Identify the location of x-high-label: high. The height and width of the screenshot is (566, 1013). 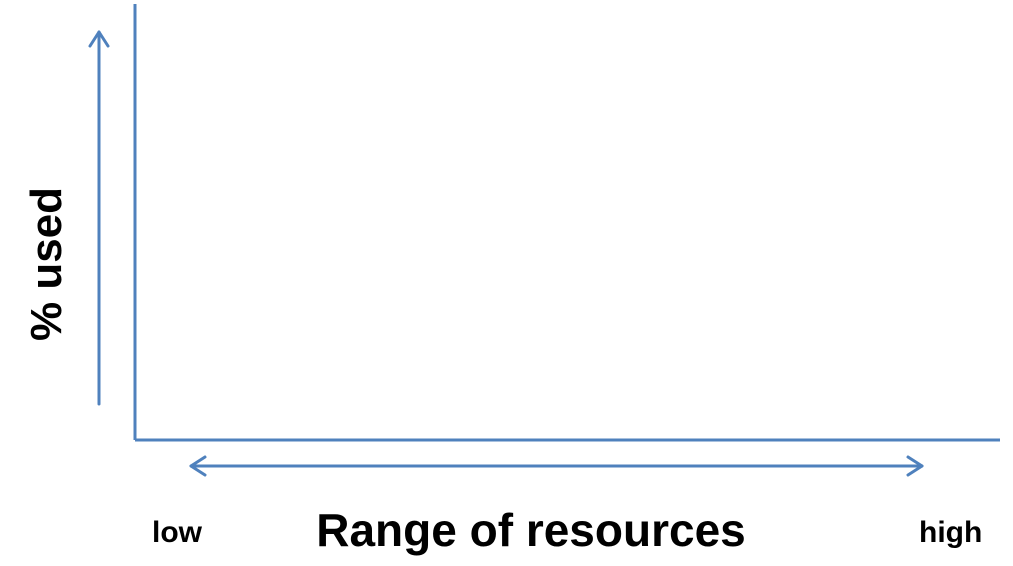
(951, 532).